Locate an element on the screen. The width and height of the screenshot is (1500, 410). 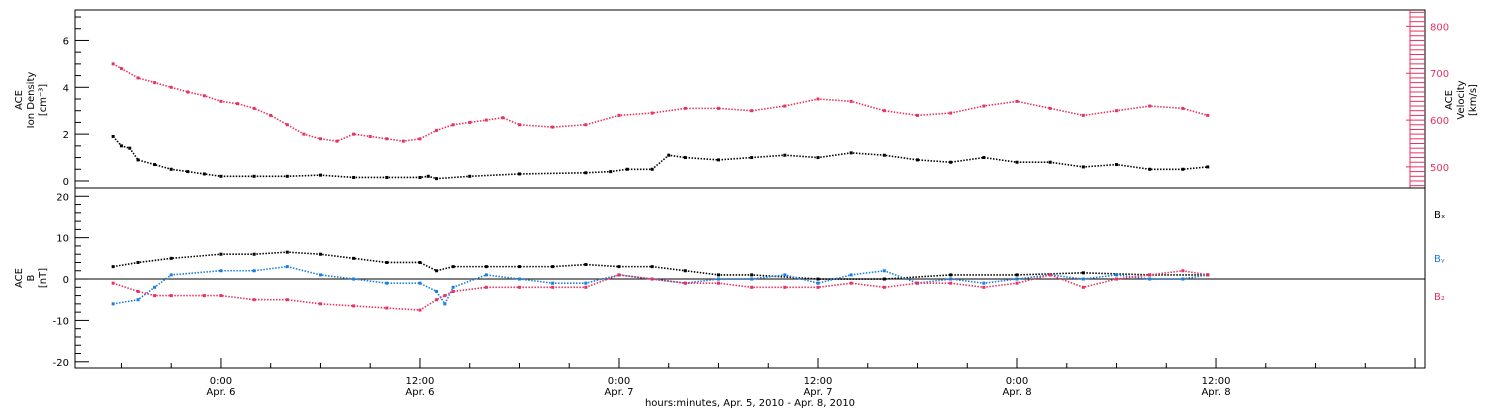
density-line is located at coordinates (660, 157).